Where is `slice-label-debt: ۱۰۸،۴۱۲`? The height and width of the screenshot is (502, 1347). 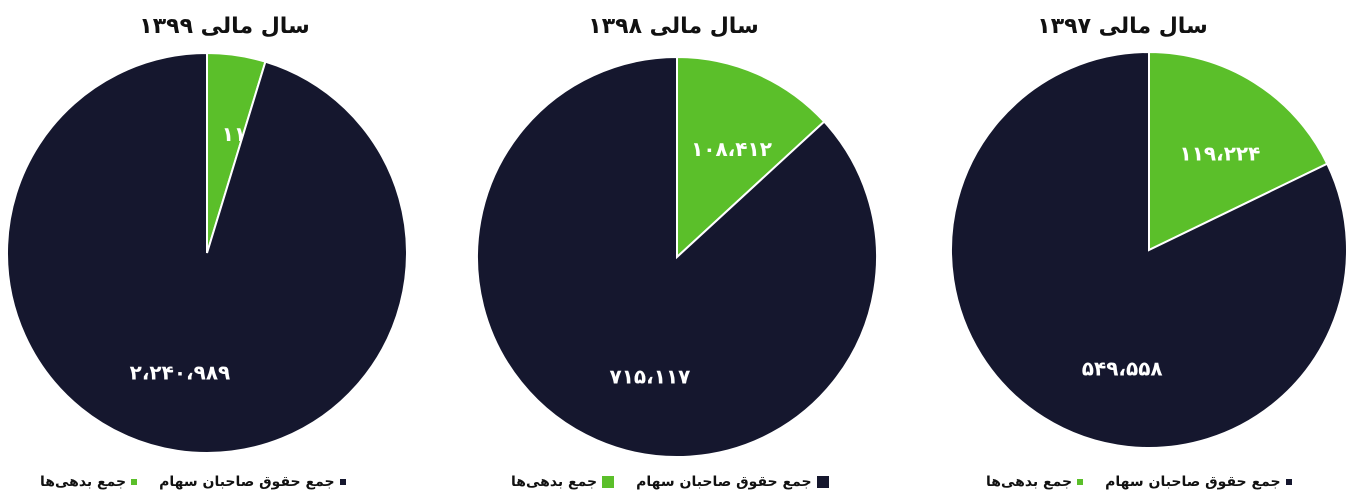 slice-label-debt: ۱۰۸،۴۱۲ is located at coordinates (731, 149).